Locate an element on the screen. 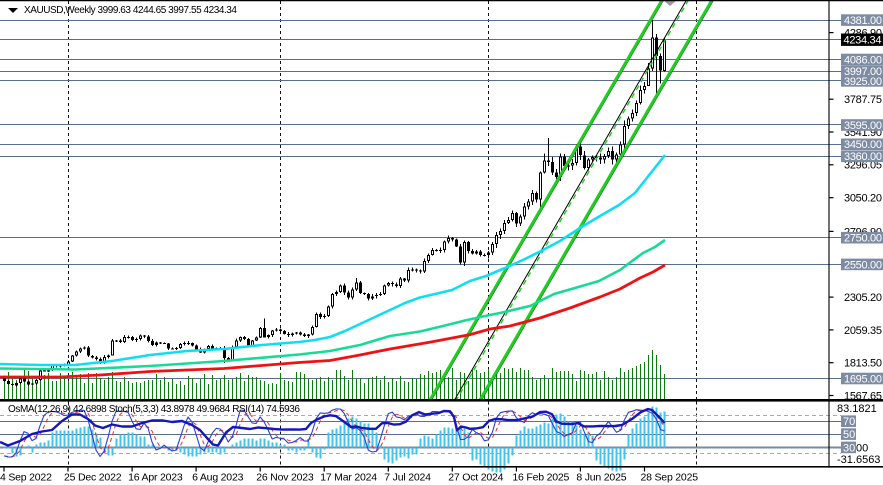  svg-text: 16 Apr 2023 is located at coordinates (155, 478).